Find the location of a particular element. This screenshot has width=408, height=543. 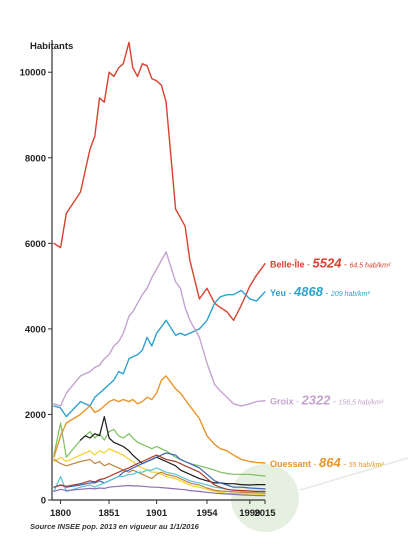

island-name: Ouessant is located at coordinates (290, 464).